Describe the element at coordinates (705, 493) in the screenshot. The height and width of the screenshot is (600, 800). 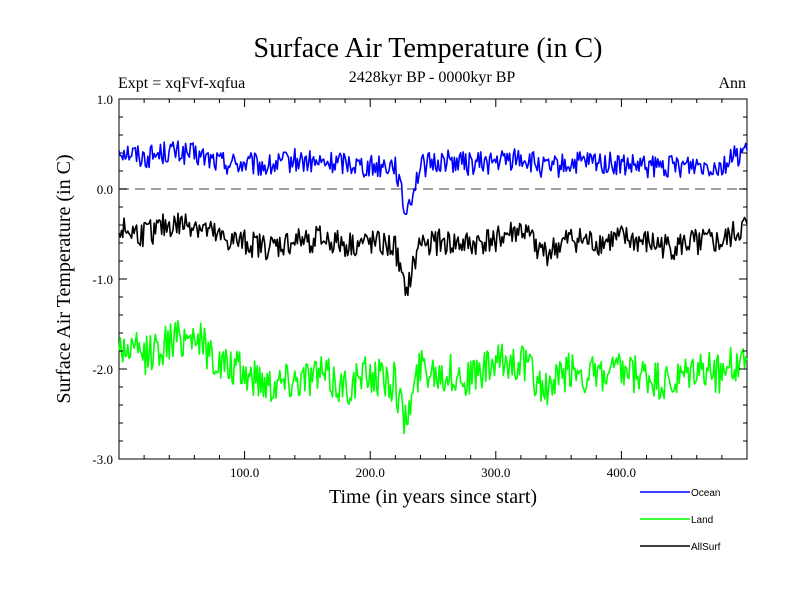
I see `legend-label-ocean: Ocean` at that location.